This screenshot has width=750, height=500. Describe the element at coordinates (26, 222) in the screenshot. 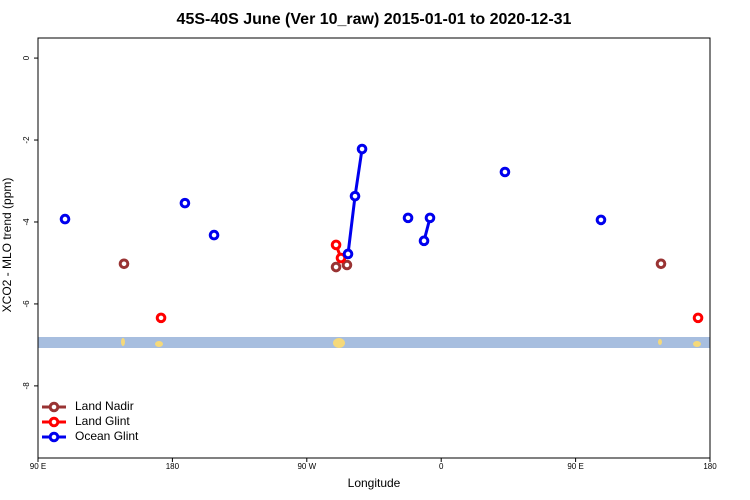

I see `y-tick-label: -4` at that location.